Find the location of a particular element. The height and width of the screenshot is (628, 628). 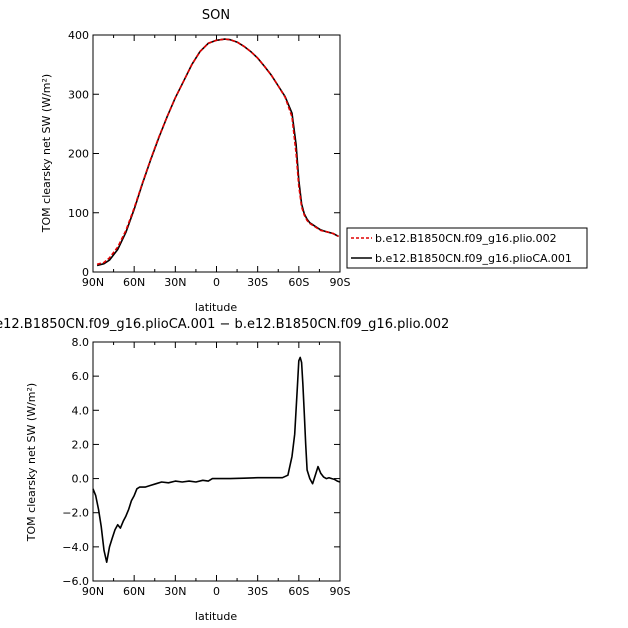

bottom-y-tick-label: 6.0 is located at coordinates (81, 376).